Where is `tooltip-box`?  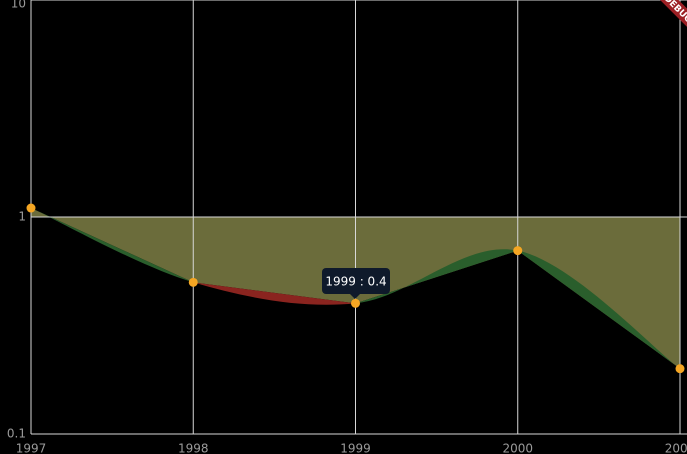 tooltip-box is located at coordinates (356, 281).